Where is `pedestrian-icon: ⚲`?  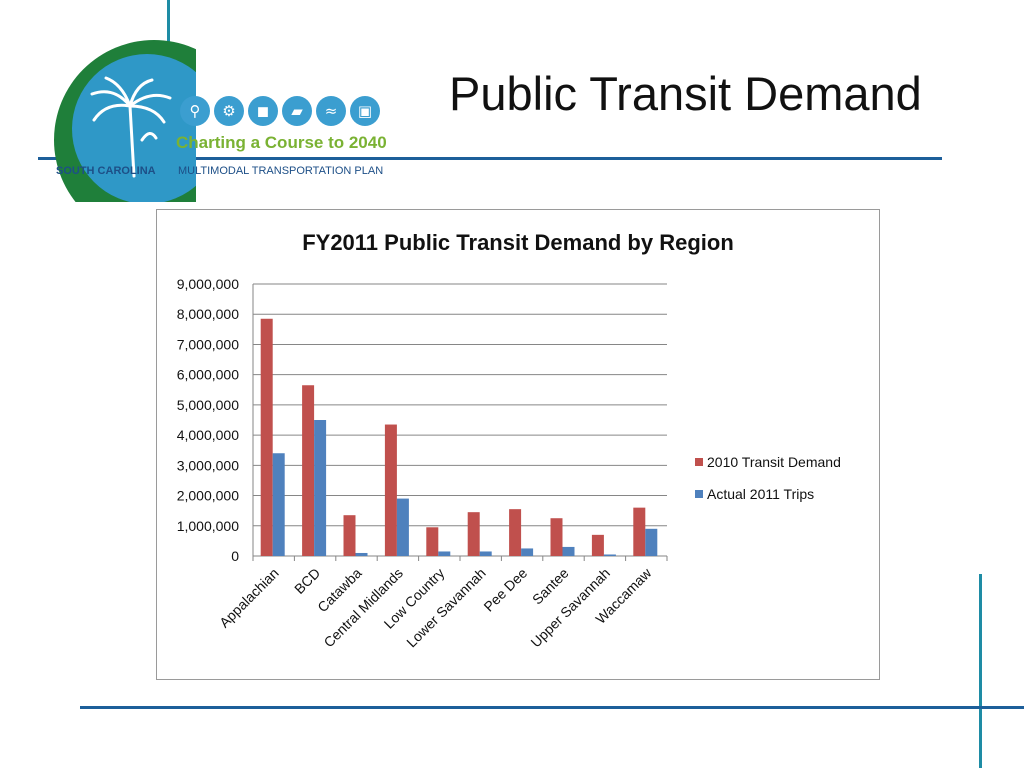 pedestrian-icon: ⚲ is located at coordinates (195, 111).